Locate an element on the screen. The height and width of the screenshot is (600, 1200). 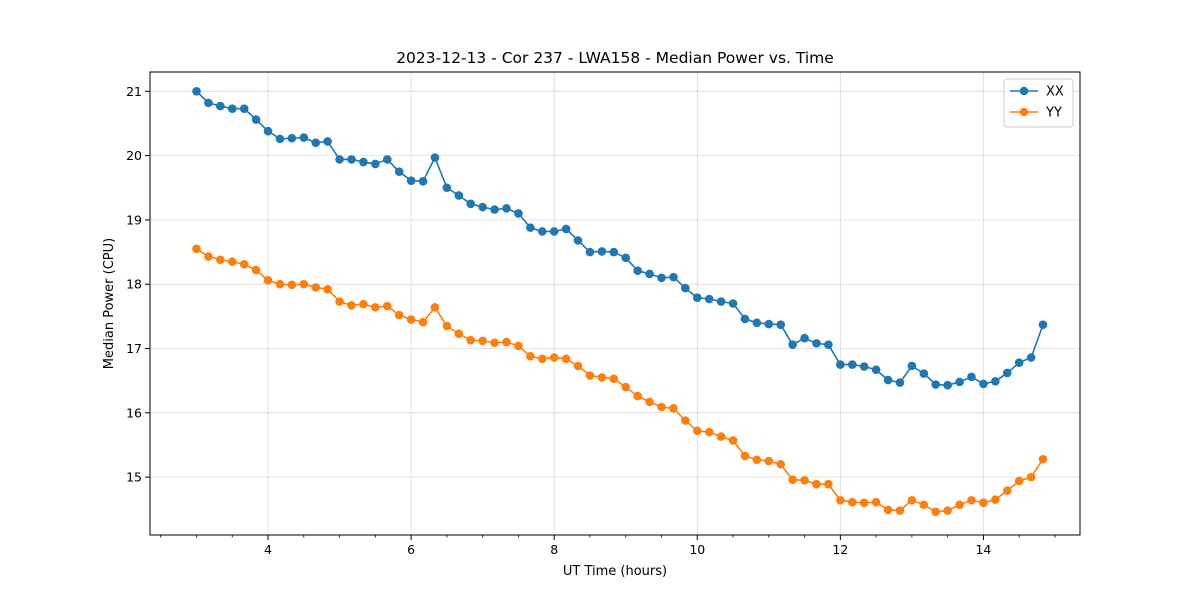
legend-label-yy: YY is located at coordinates (1053, 113).